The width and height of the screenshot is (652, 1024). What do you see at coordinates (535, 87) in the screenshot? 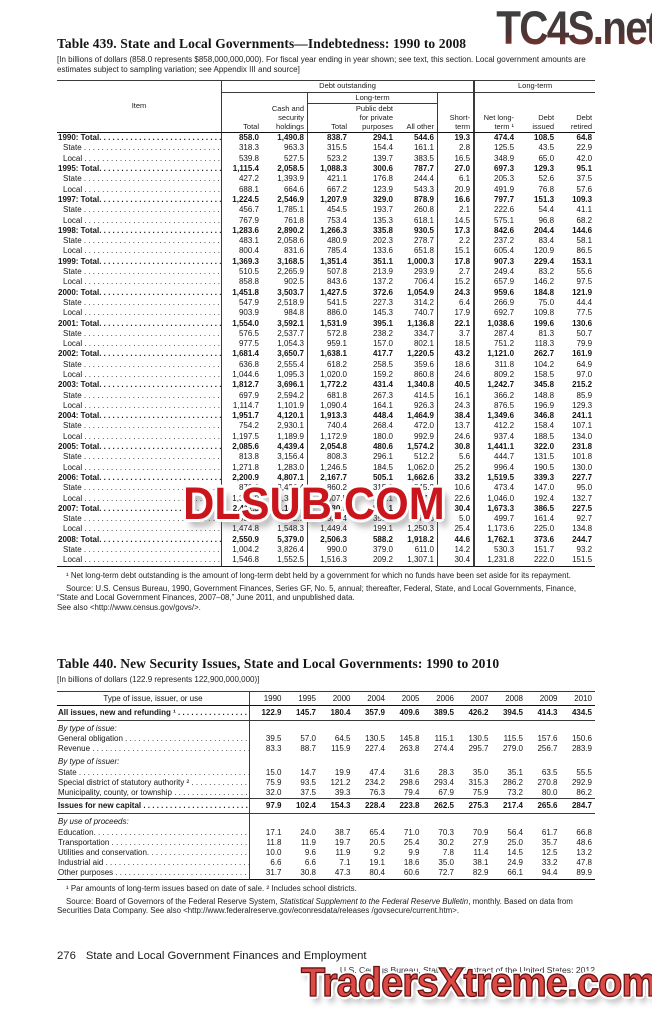
I see `group-header-long-term: Long-term` at bounding box center [535, 87].